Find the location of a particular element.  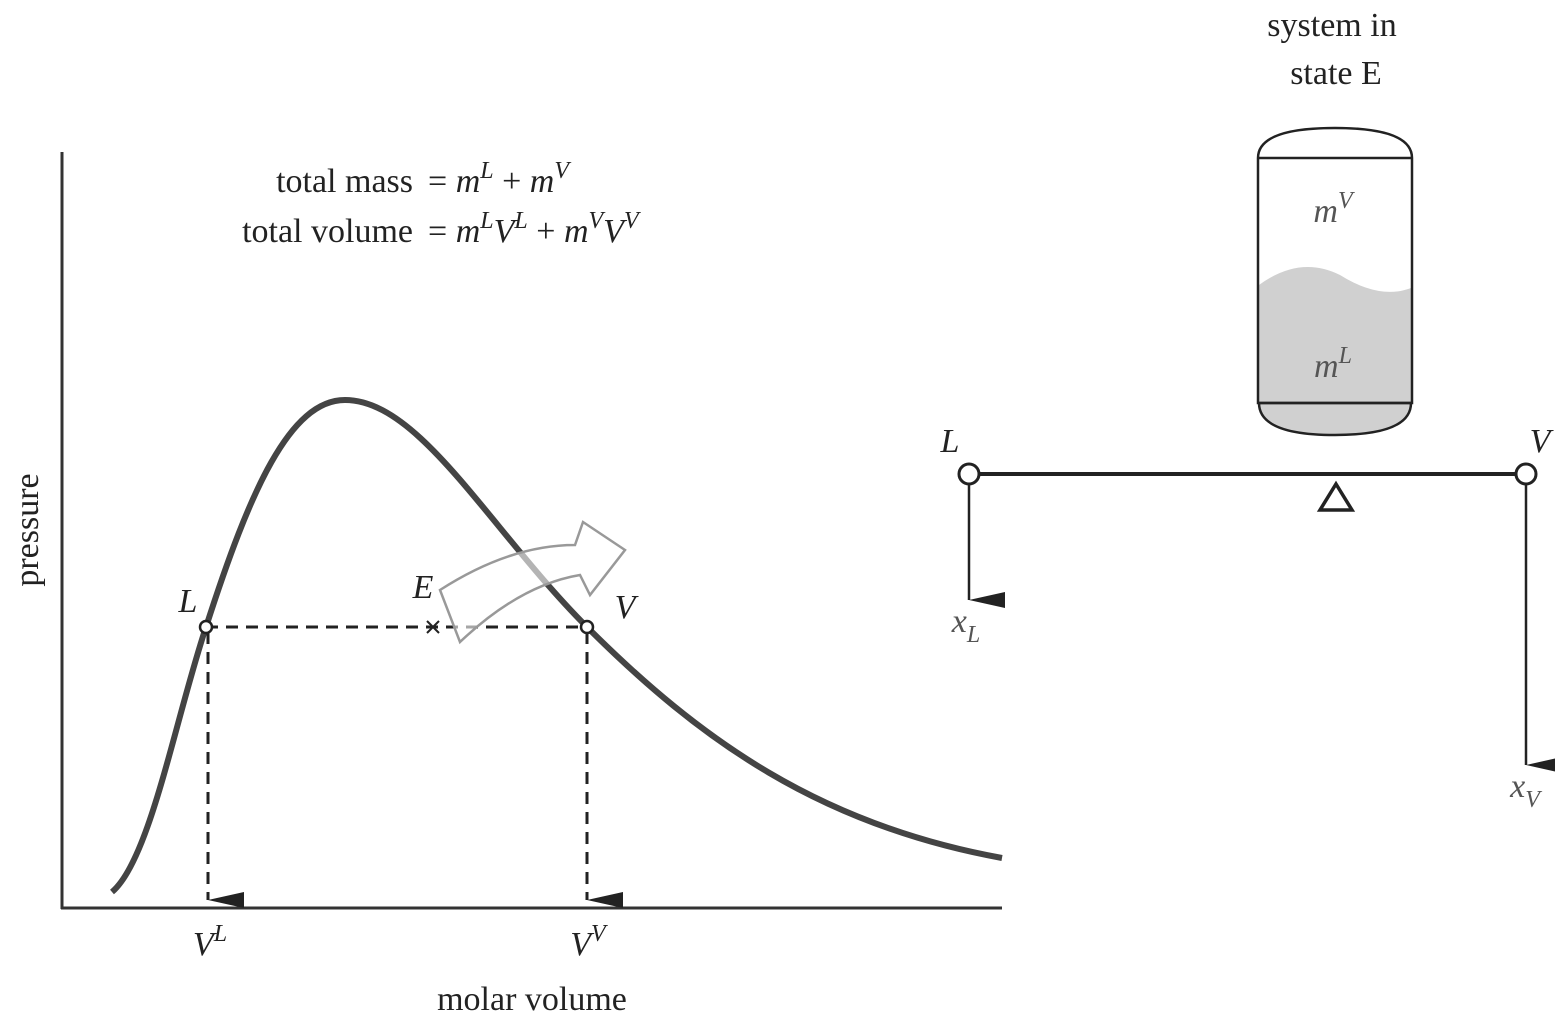

lever-output: xV is located at coordinates (1525, 790).